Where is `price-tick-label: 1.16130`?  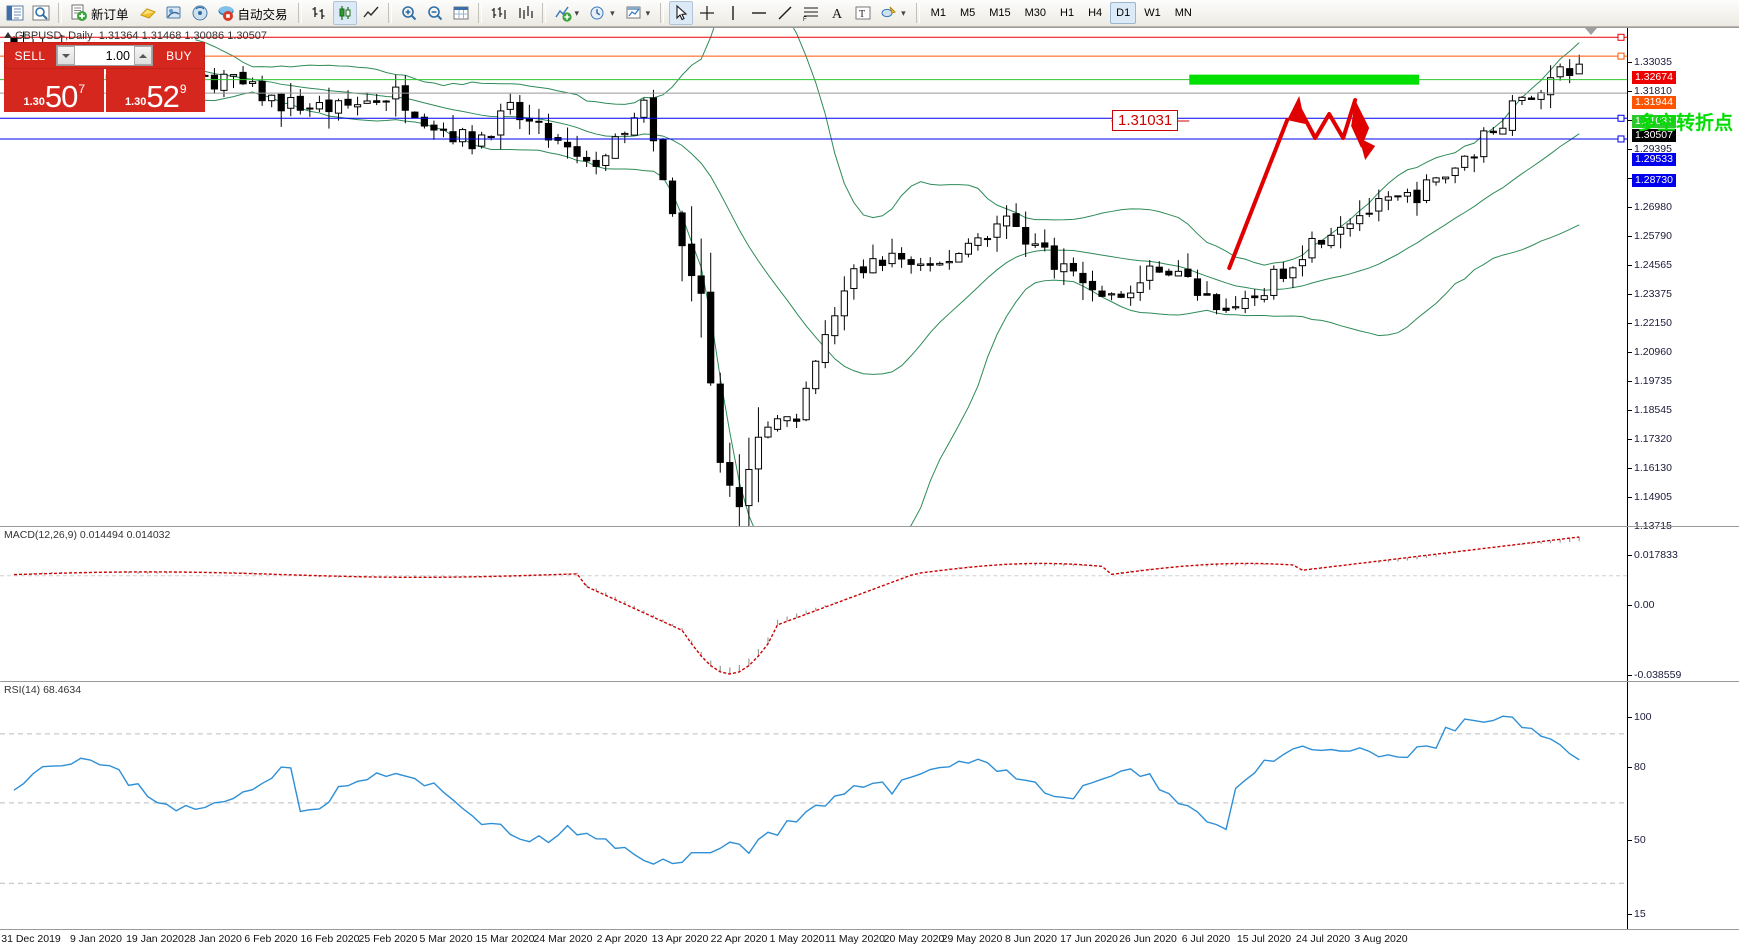
price-tick-label: 1.16130 is located at coordinates (1653, 468).